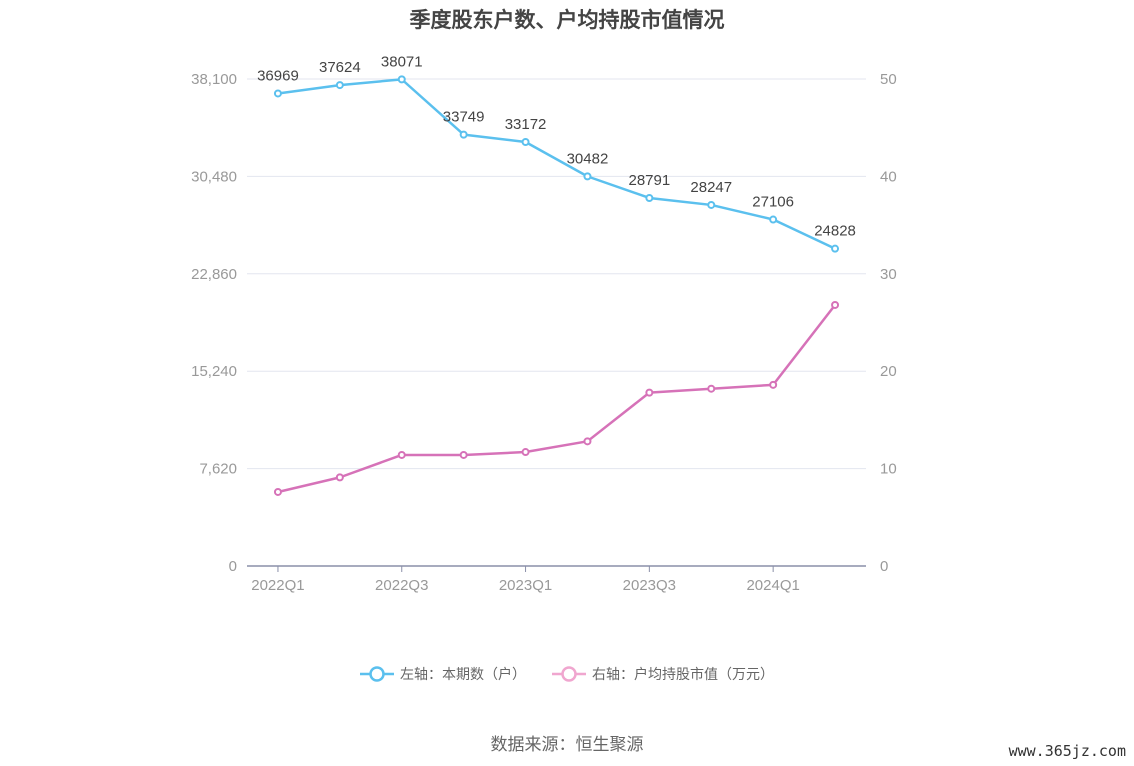  What do you see at coordinates (1067, 751) in the screenshot?
I see `watermark: www.365jz.com` at bounding box center [1067, 751].